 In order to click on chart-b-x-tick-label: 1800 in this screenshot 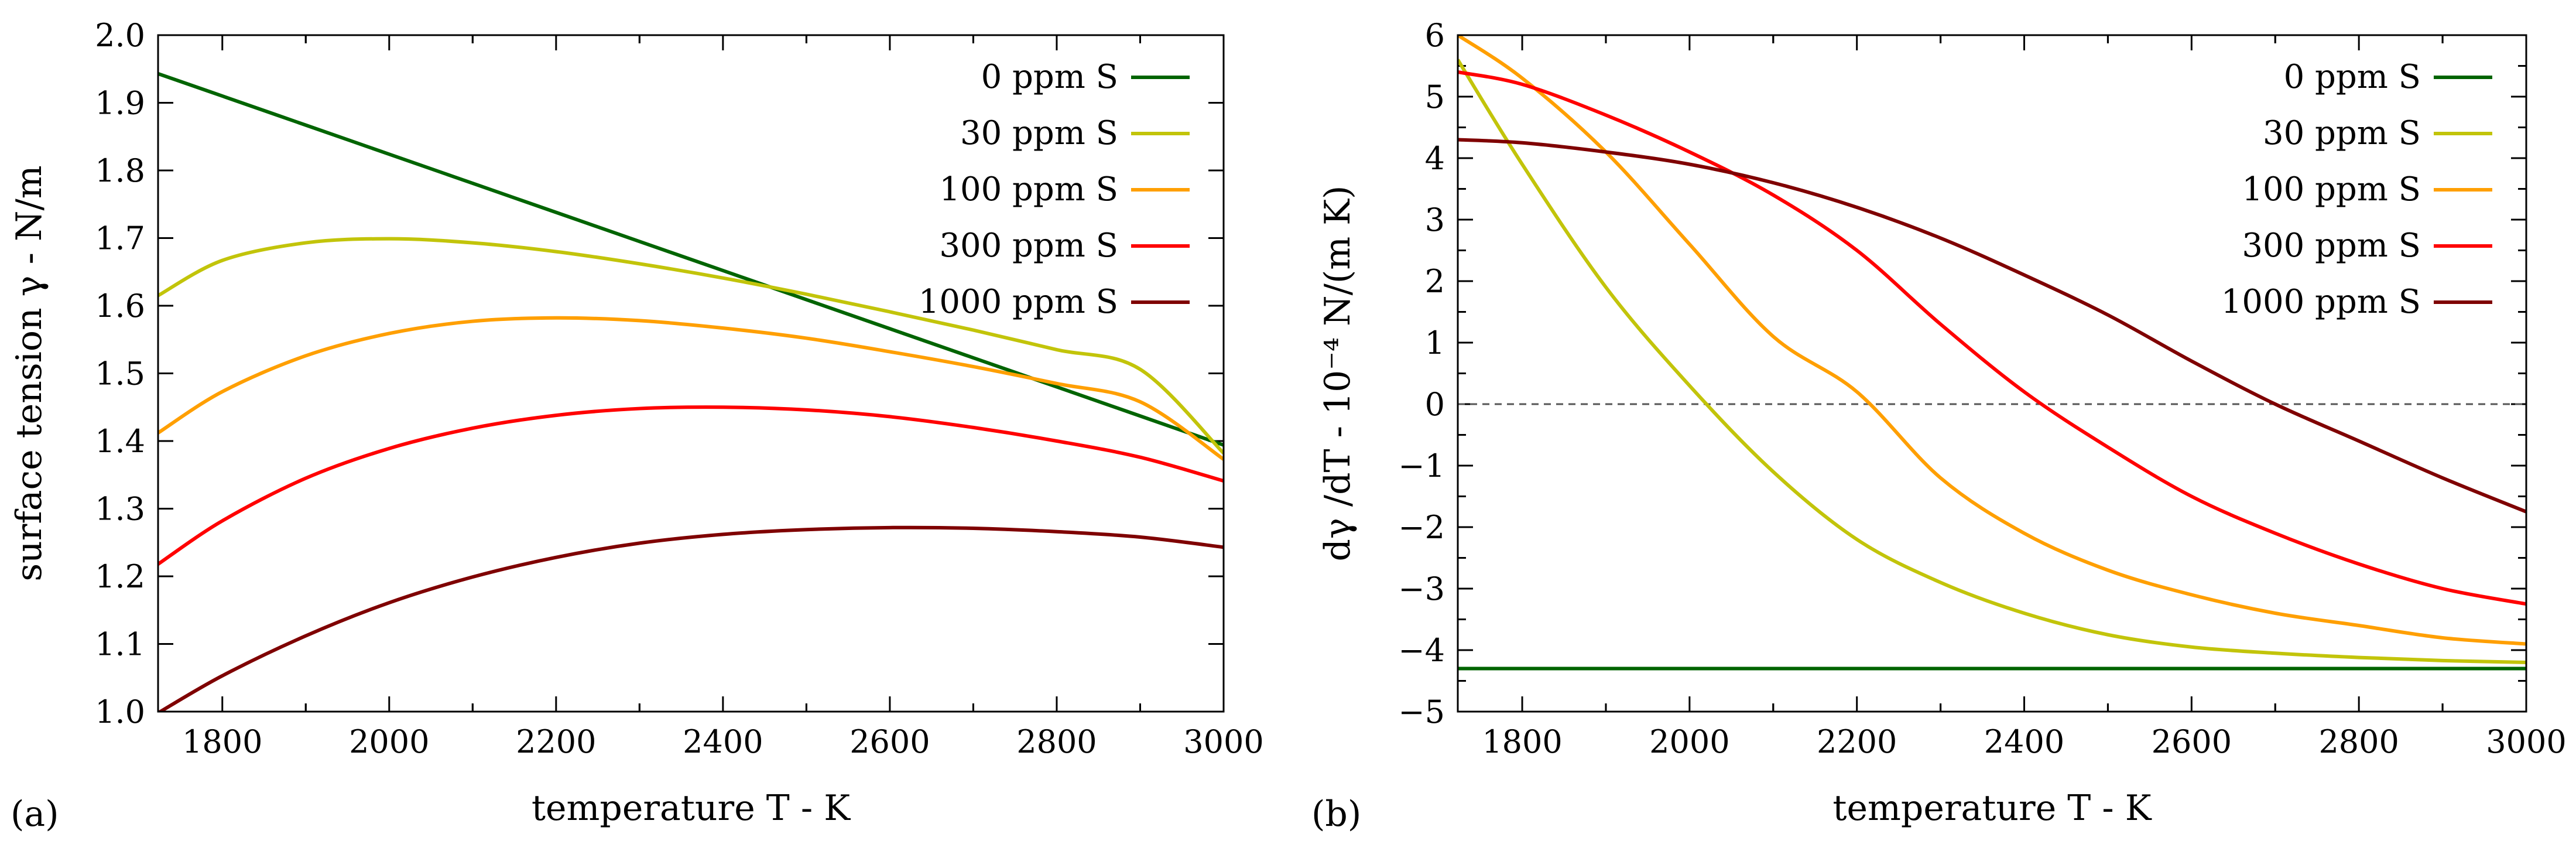, I will do `click(1522, 741)`.